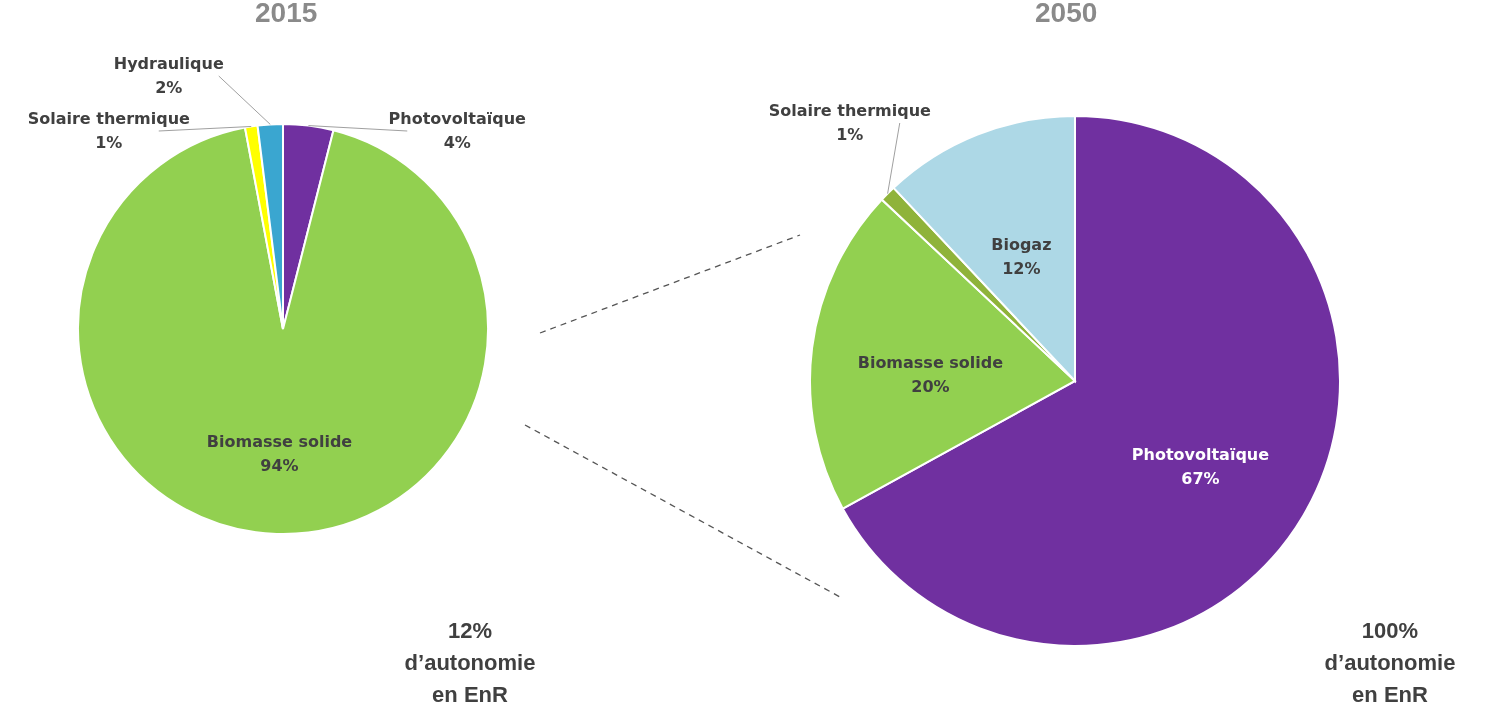 This screenshot has width=1497, height=714. Describe the element at coordinates (168, 63) in the screenshot. I see `slice-label: Hydraulique` at that location.